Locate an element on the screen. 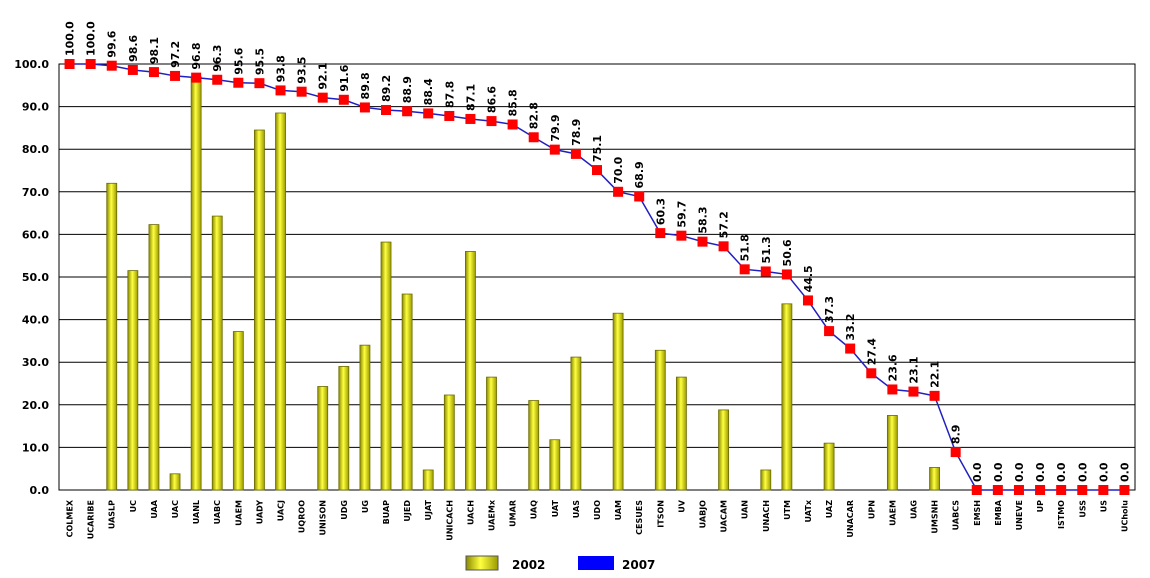 This screenshot has height=578, width=1150. legend-label-2002: 2002 is located at coordinates (528, 565).